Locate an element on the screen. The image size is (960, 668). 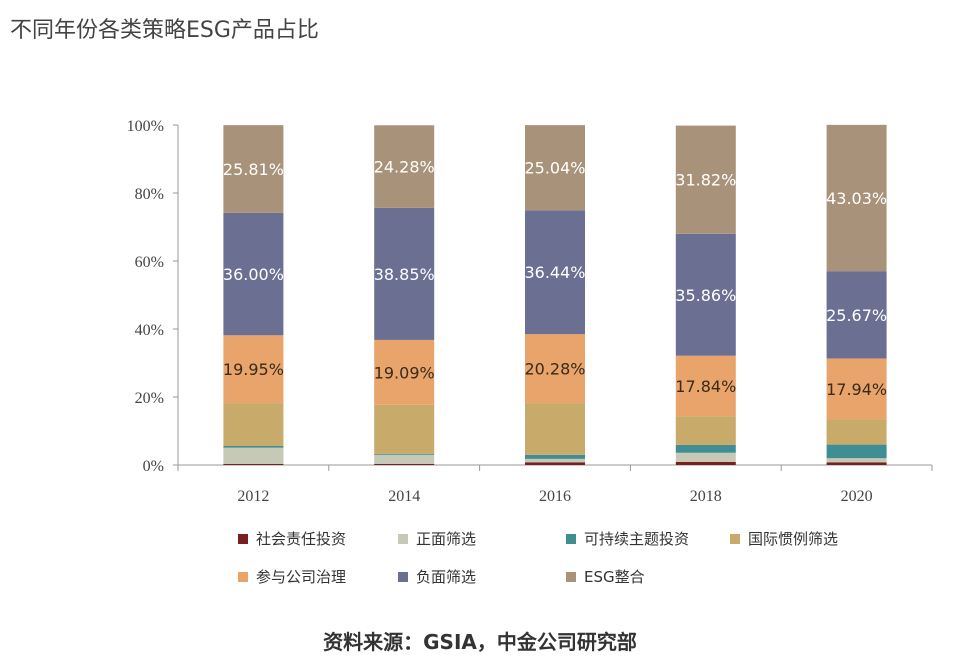
data-label: 38.85% is located at coordinates (404, 274).